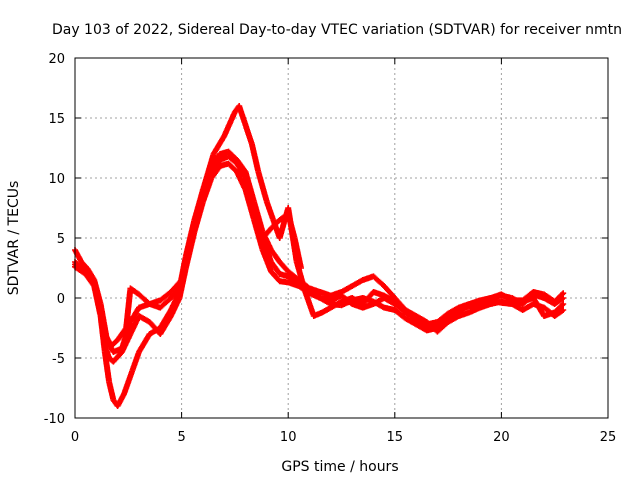 This screenshot has height=480, width=640. Describe the element at coordinates (608, 437) in the screenshot. I see `x-tick-label: 25` at that location.